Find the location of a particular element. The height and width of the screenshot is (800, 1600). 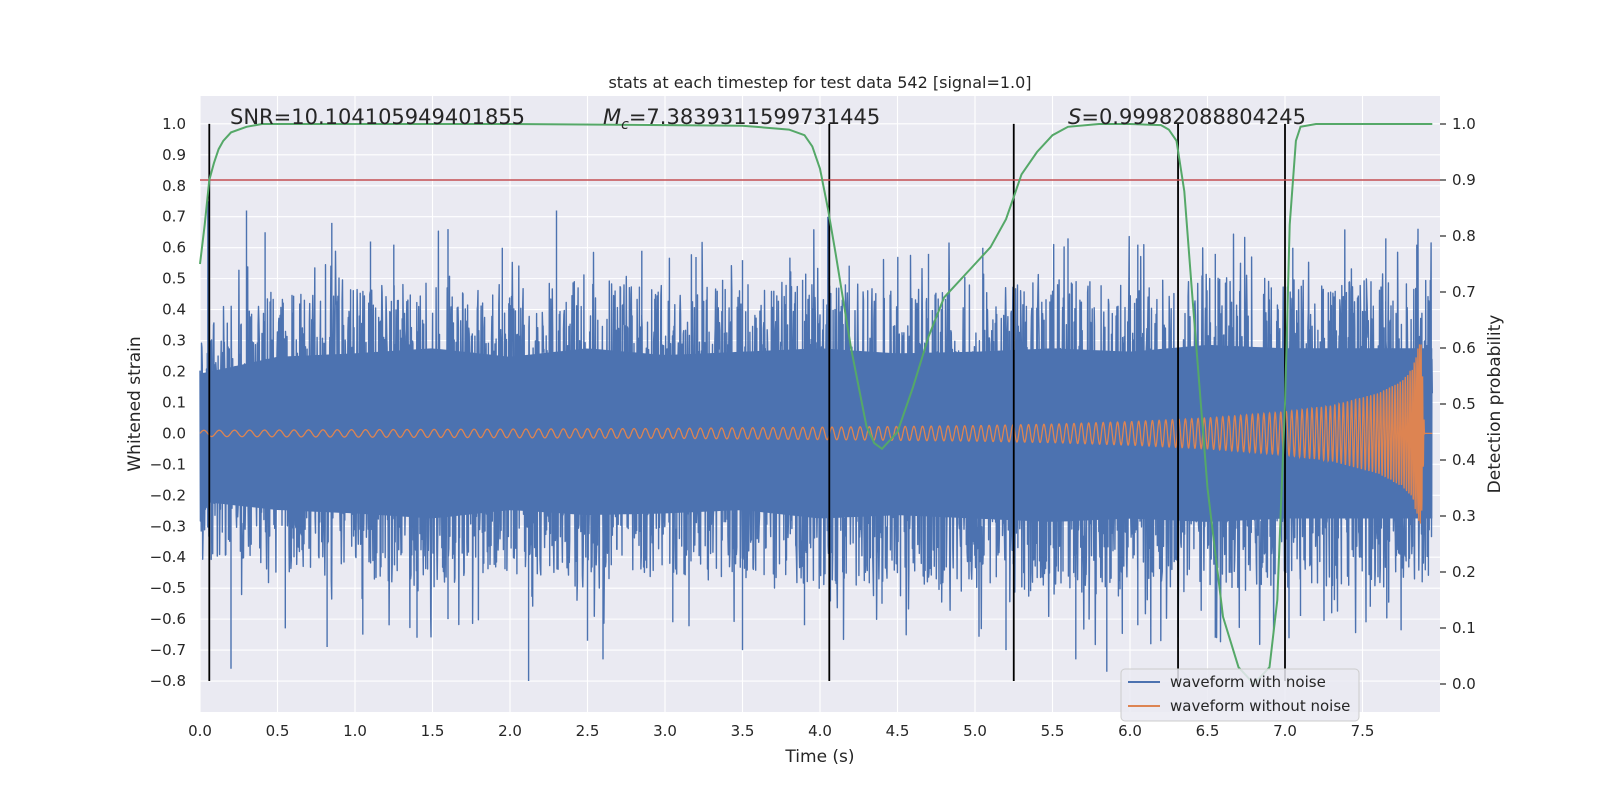

s-annotation: S=0.99982088804245 is located at coordinates (1187, 117).